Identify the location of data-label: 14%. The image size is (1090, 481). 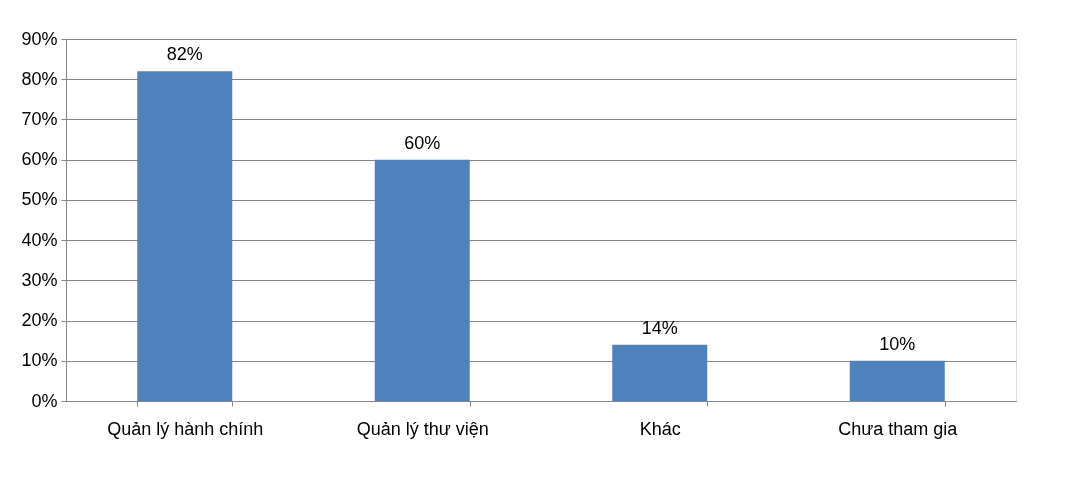
(659, 327).